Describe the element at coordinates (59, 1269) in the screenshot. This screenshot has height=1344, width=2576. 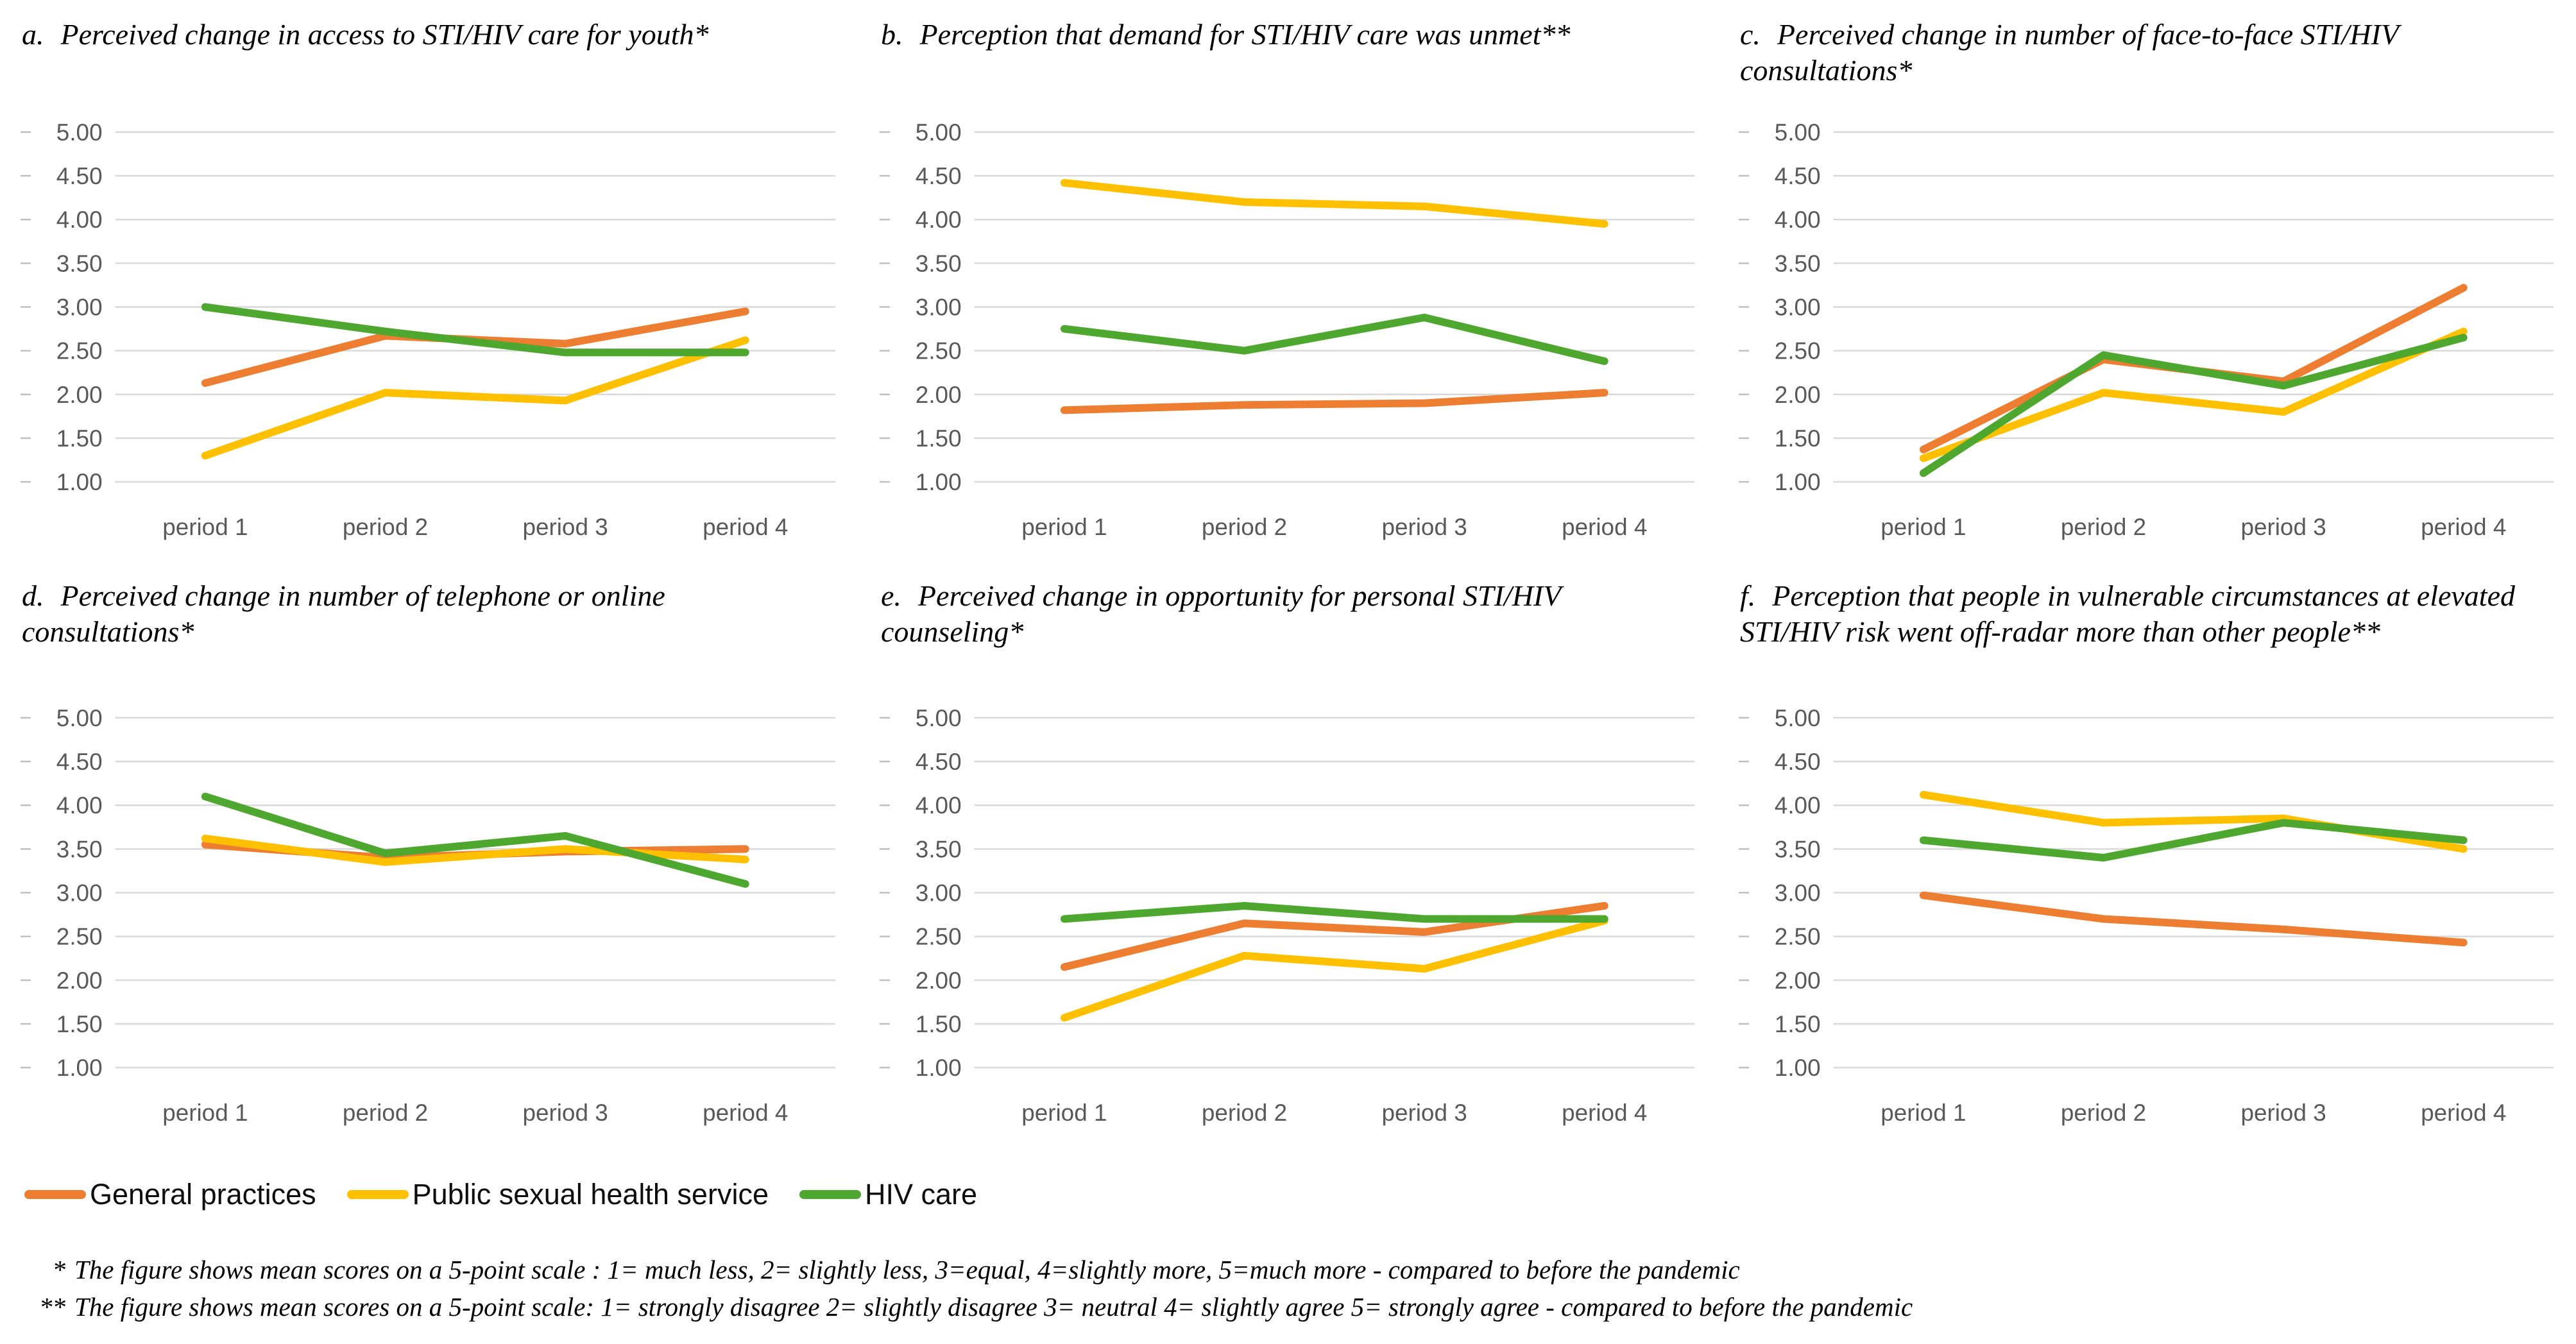
I see `footnote-marker: *` at that location.